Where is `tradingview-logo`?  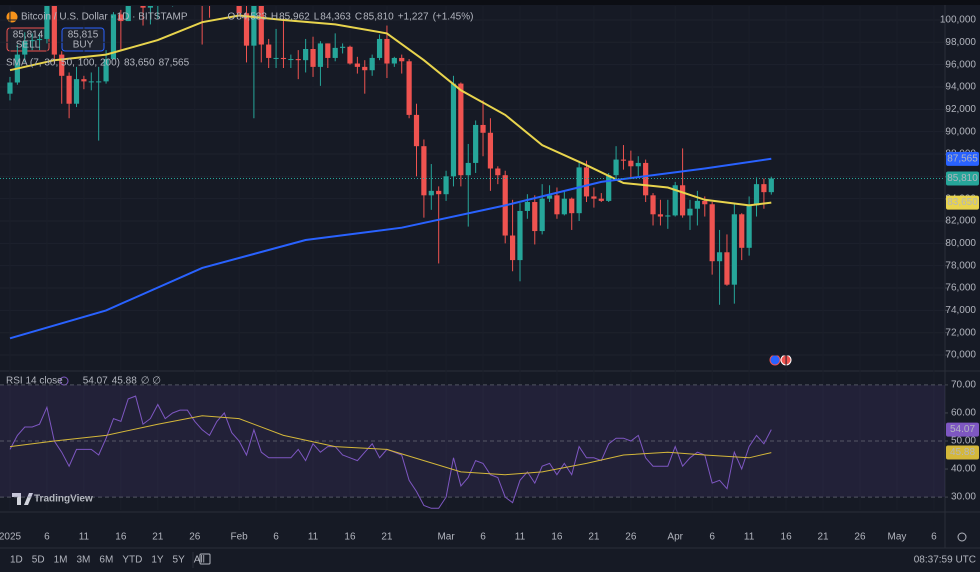
tradingview-logo is located at coordinates (20, 499).